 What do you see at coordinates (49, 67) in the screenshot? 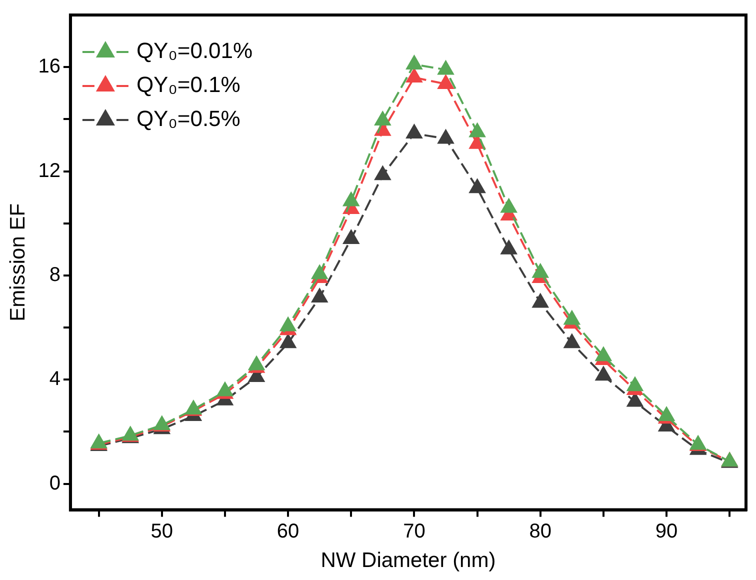
I see `y-tick-label: 16` at bounding box center [49, 67].